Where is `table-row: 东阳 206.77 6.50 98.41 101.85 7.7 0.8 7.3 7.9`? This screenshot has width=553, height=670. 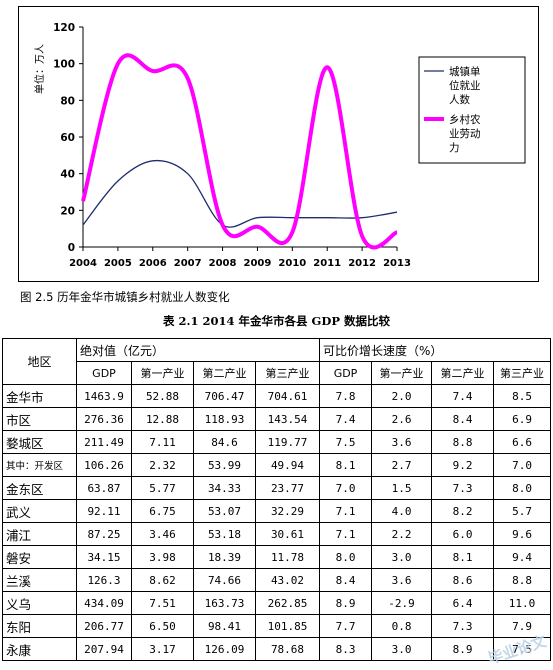 table-row: 东阳 206.77 6.50 98.41 101.85 7.7 0.8 7.3 7.9 is located at coordinates (277, 626).